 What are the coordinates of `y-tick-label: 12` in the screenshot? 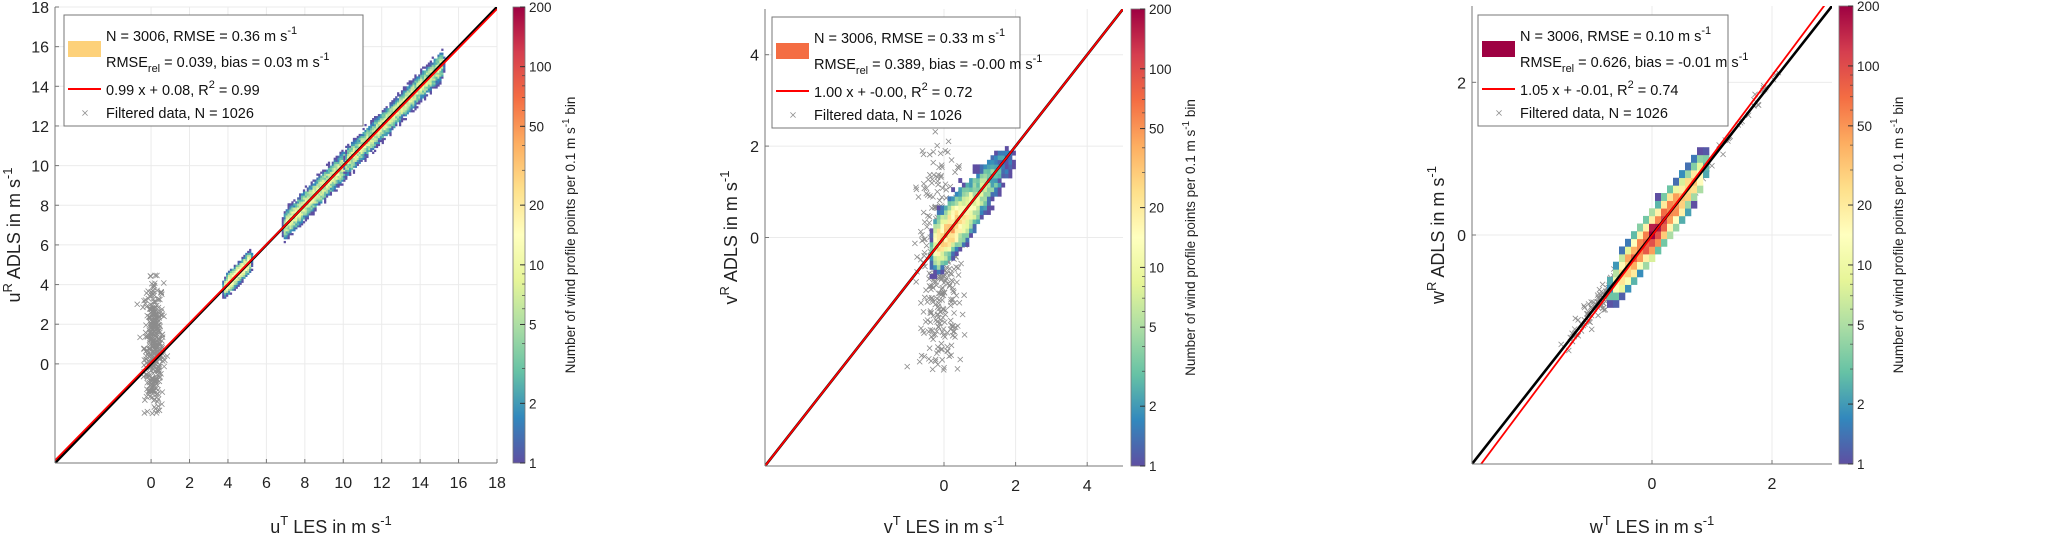 It's located at (40, 127).